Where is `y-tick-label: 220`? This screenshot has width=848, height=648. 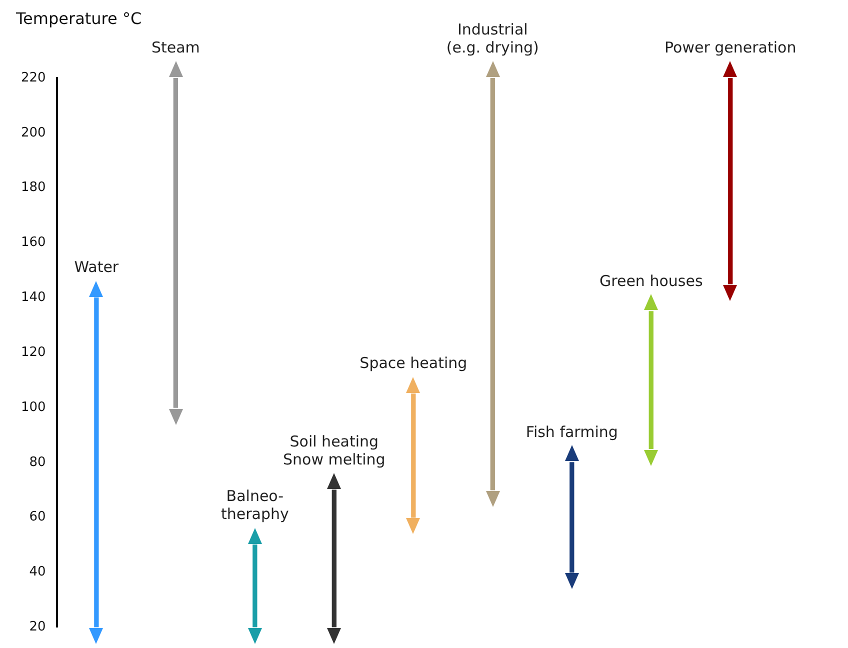
y-tick-label: 220 is located at coordinates (33, 78).